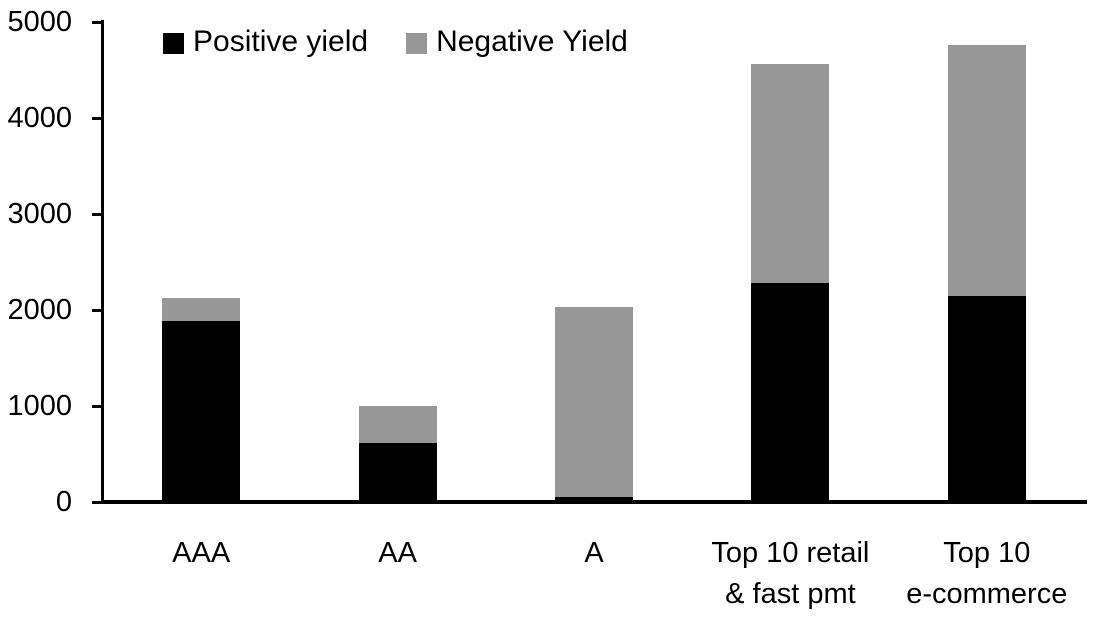 This screenshot has height=618, width=1102. I want to click on x-category-label: AA, so click(398, 553).